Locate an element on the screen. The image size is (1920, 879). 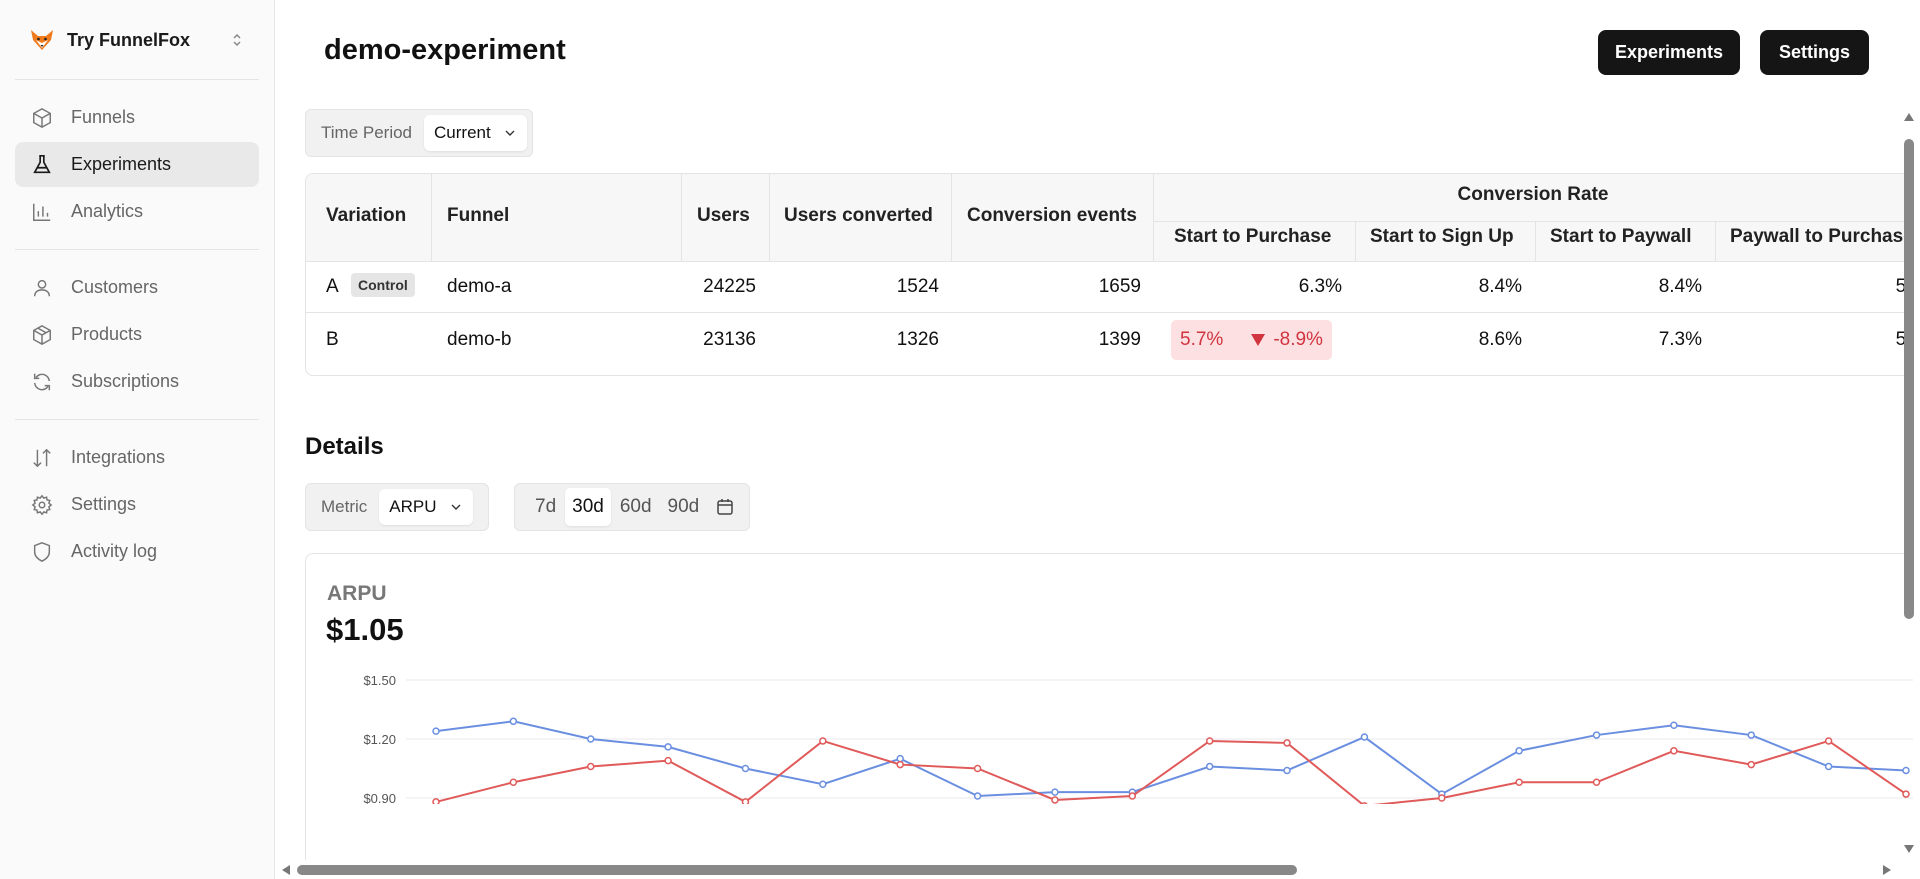
fox-logo-icon is located at coordinates (42, 40).